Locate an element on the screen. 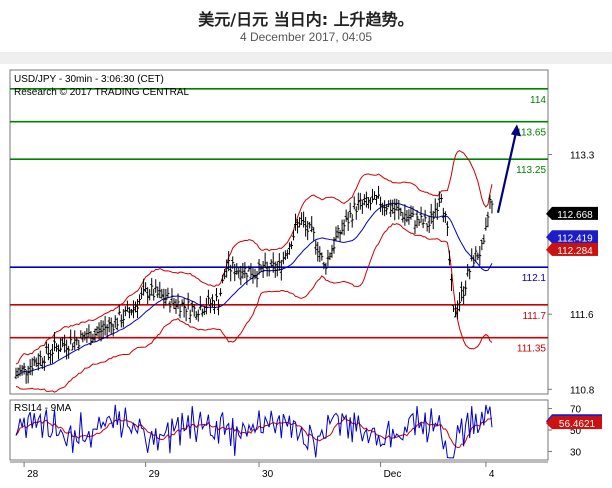 The image size is (612, 488). rsi-value-tag is located at coordinates (577, 423).